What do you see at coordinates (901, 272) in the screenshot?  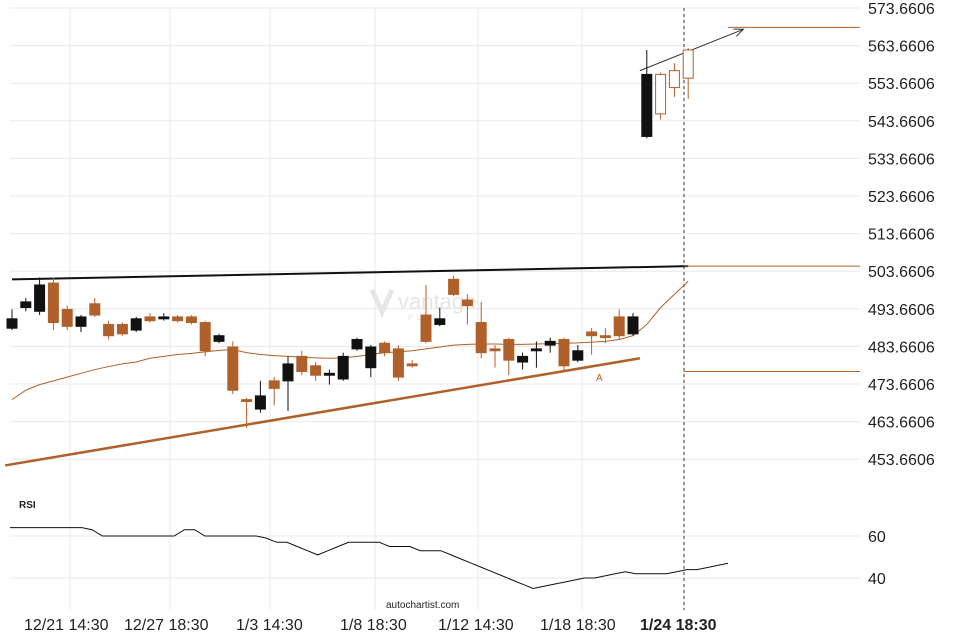 I see `price-tick-label: 503.6606` at bounding box center [901, 272].